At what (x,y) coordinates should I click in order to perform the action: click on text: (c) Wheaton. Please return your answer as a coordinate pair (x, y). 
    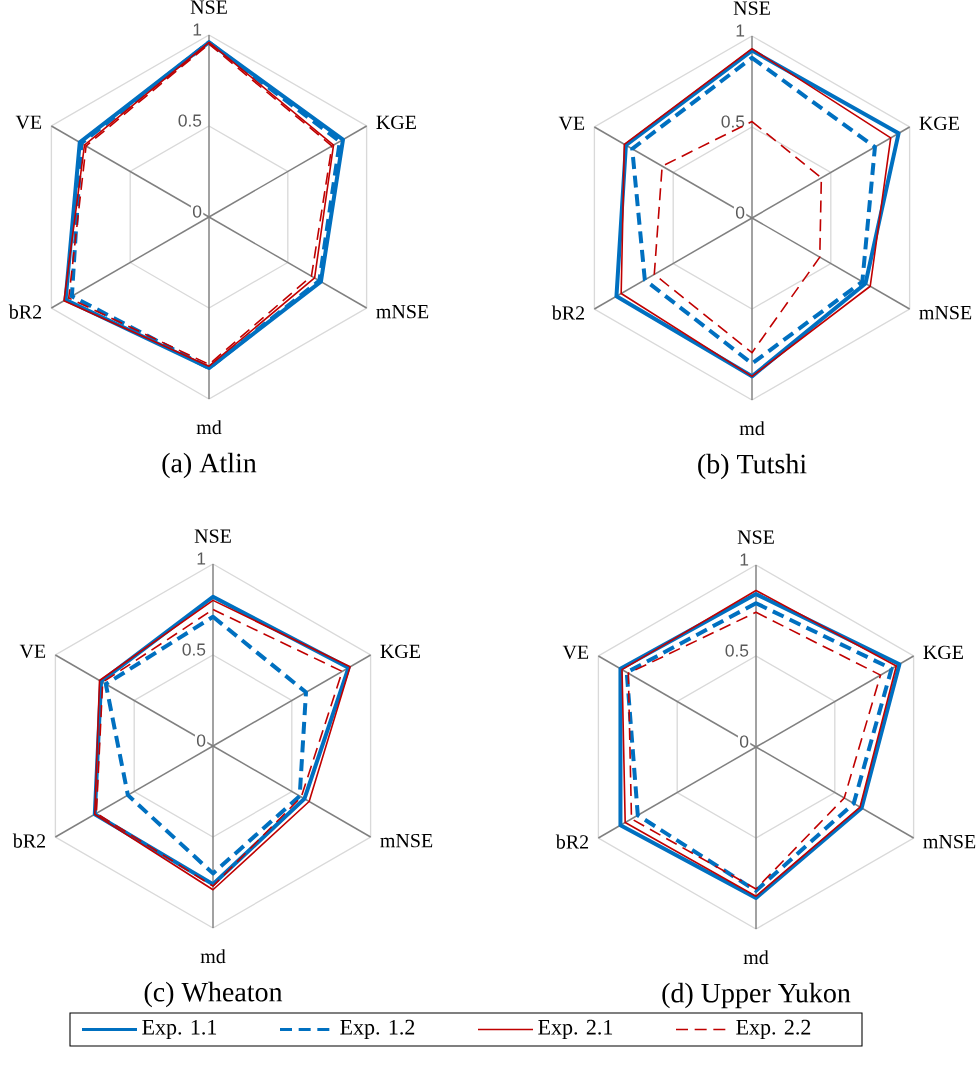
    Looking at the image, I should click on (213, 994).